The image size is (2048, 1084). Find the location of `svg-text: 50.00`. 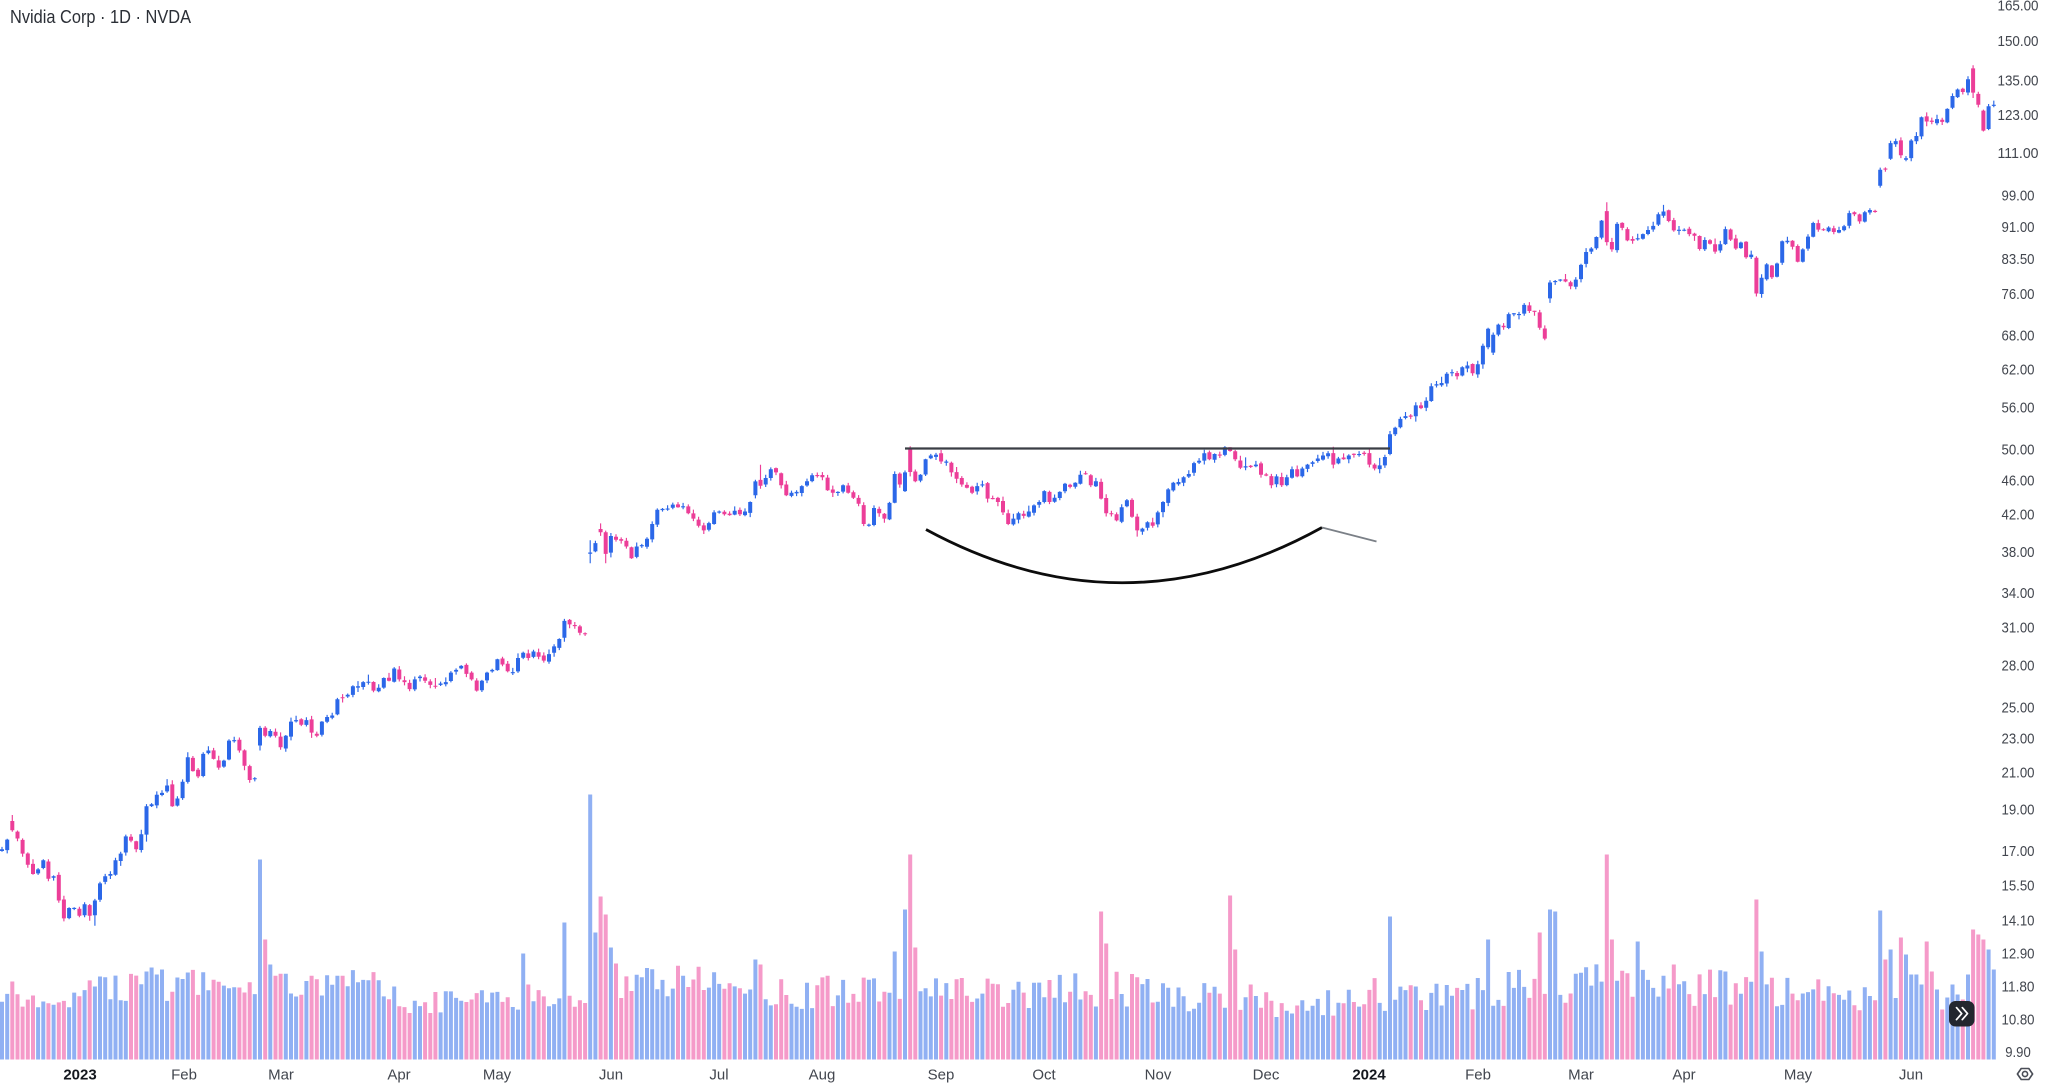

svg-text: 50.00 is located at coordinates (2018, 450).